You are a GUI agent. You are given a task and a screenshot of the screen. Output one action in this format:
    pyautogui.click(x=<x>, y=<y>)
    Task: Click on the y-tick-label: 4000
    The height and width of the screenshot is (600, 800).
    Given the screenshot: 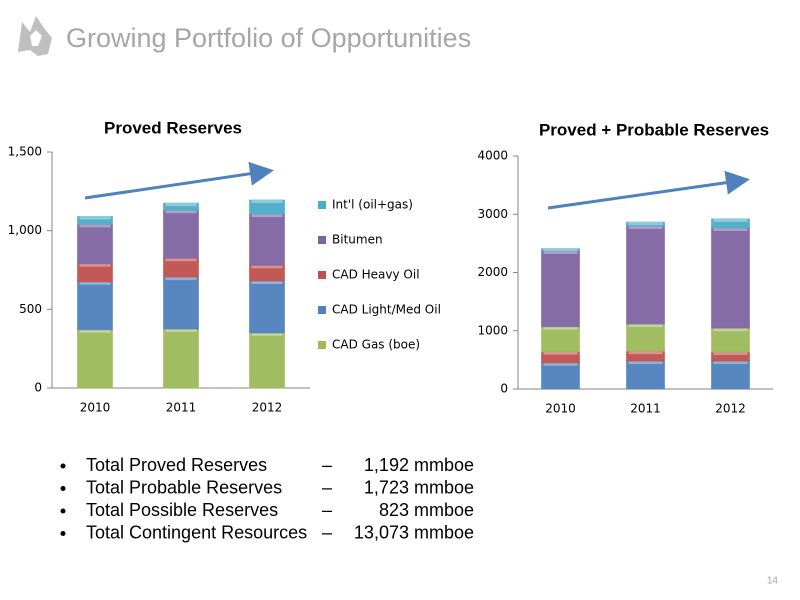 What is the action you would take?
    pyautogui.click(x=492, y=156)
    